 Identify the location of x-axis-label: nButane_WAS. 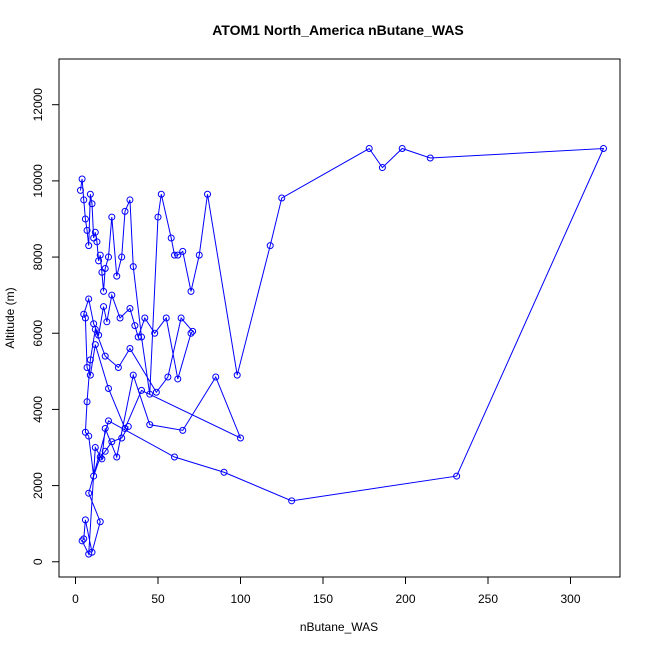
(339, 627).